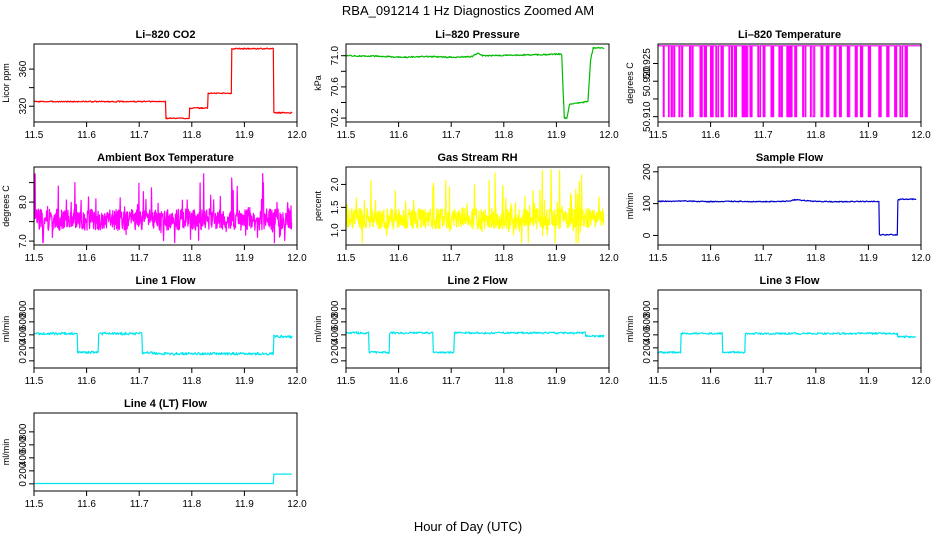 The width and height of the screenshot is (936, 540). What do you see at coordinates (790, 158) in the screenshot?
I see `panel-title: Sample Flow` at bounding box center [790, 158].